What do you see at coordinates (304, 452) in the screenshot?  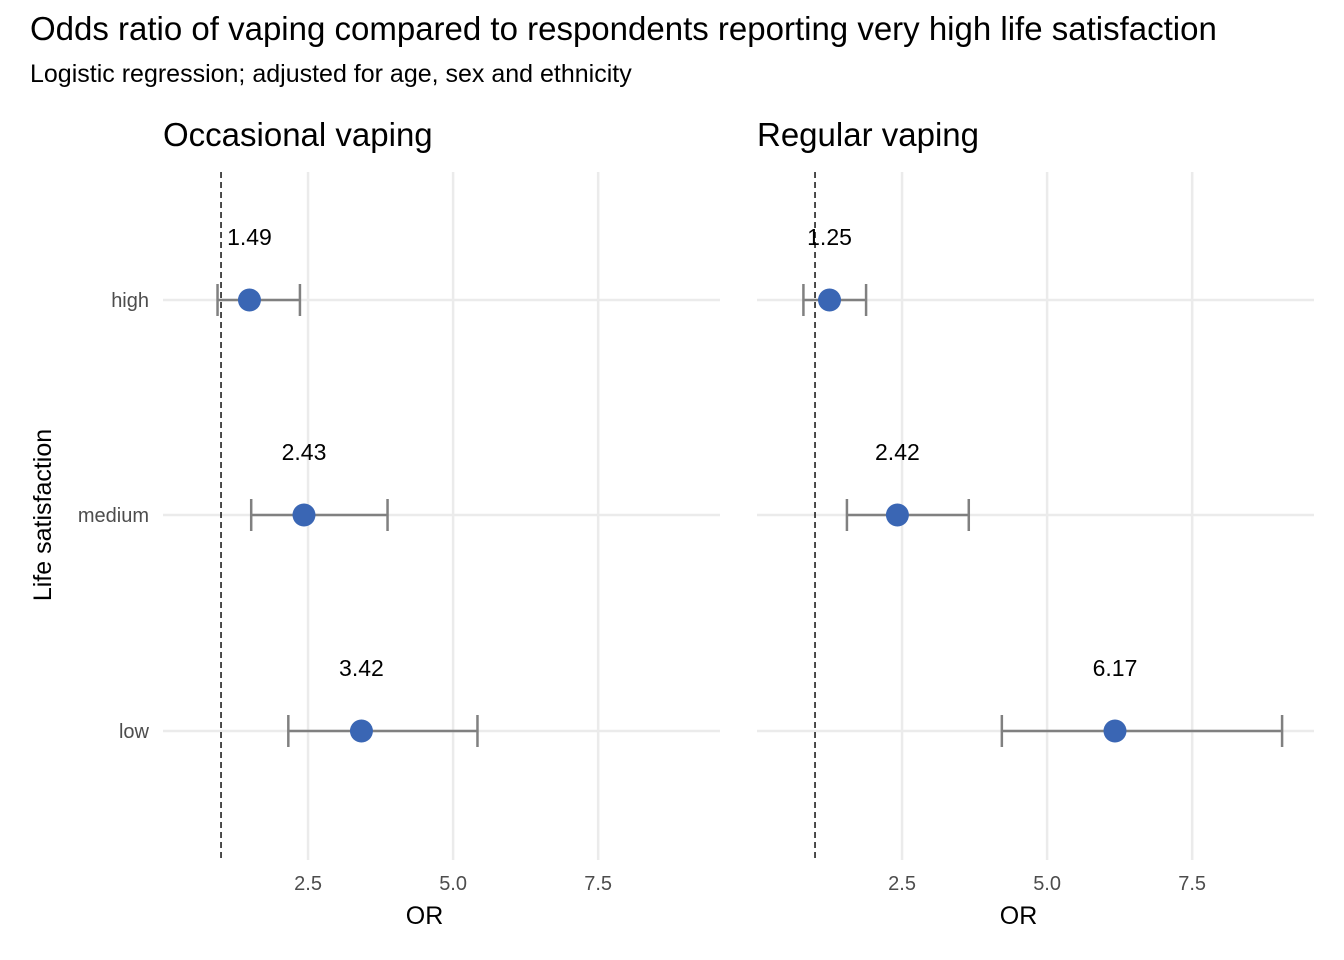 I see `data-label: 2.43` at bounding box center [304, 452].